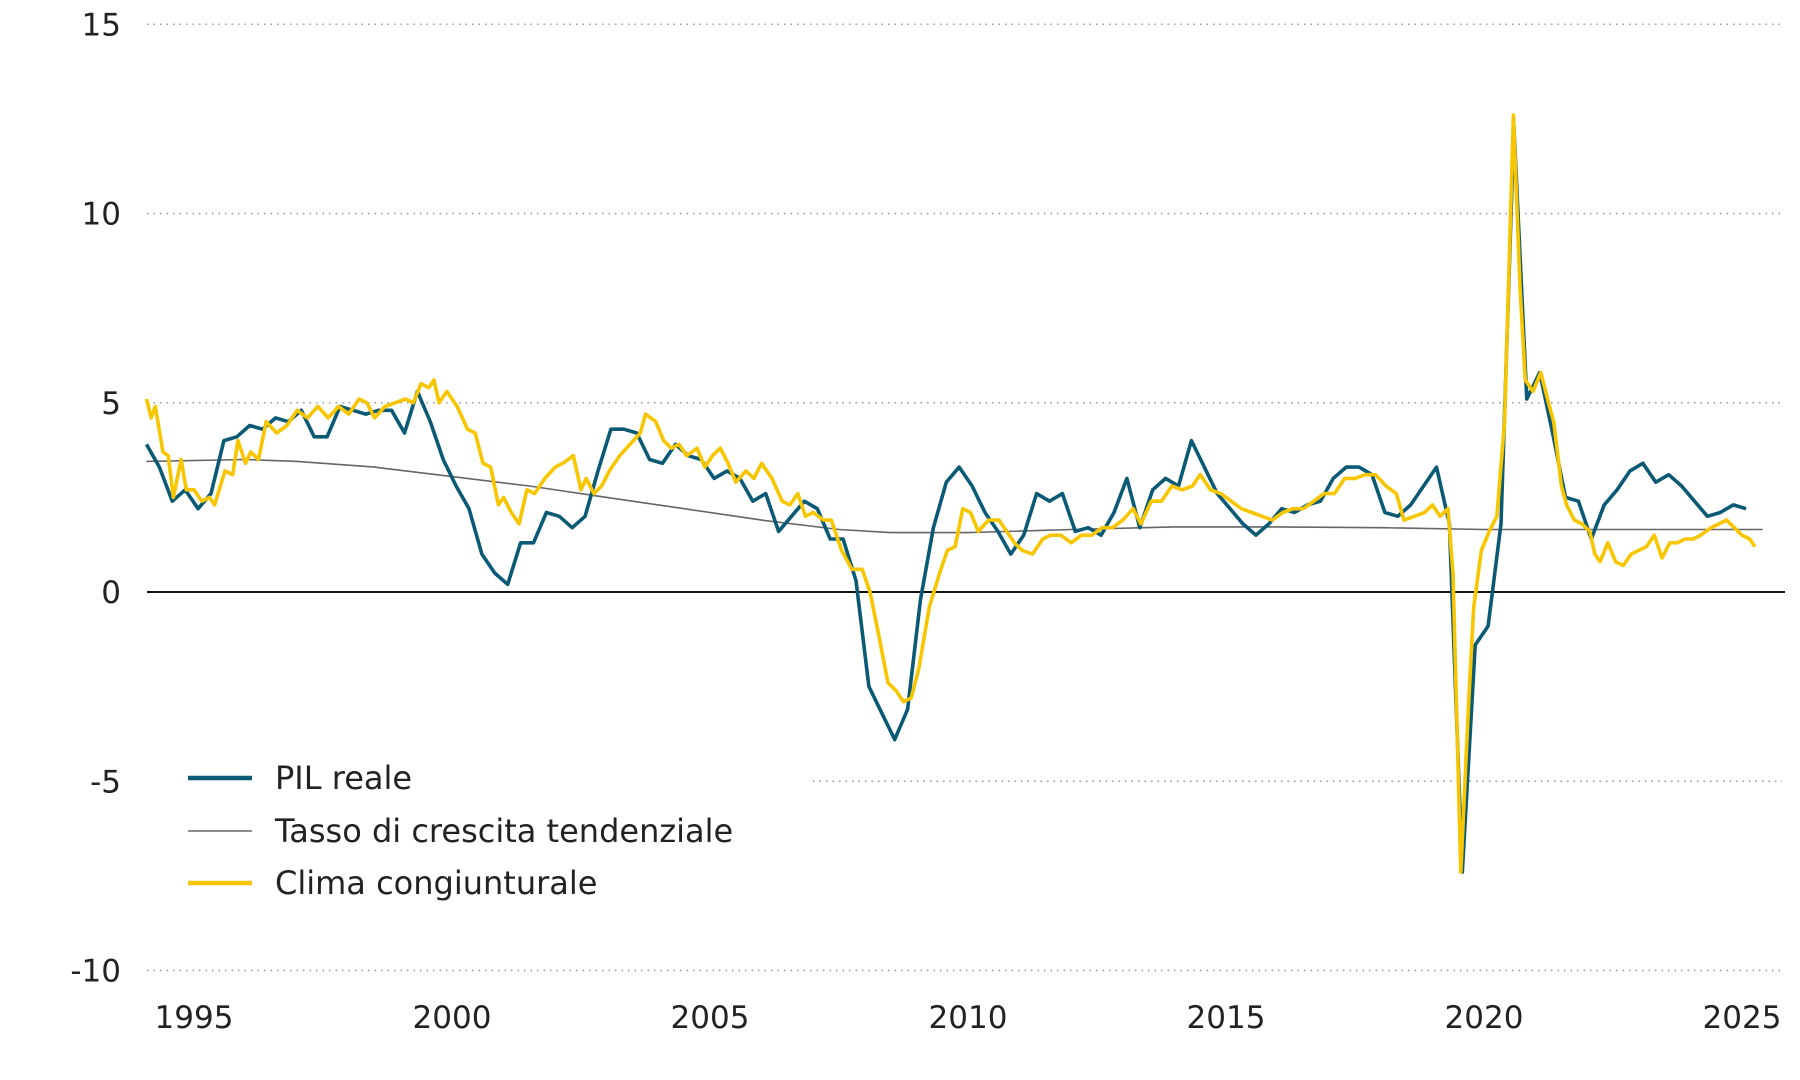 The width and height of the screenshot is (1800, 1080). I want to click on legend-label: Tasso di crescita tendenziale, so click(503, 831).